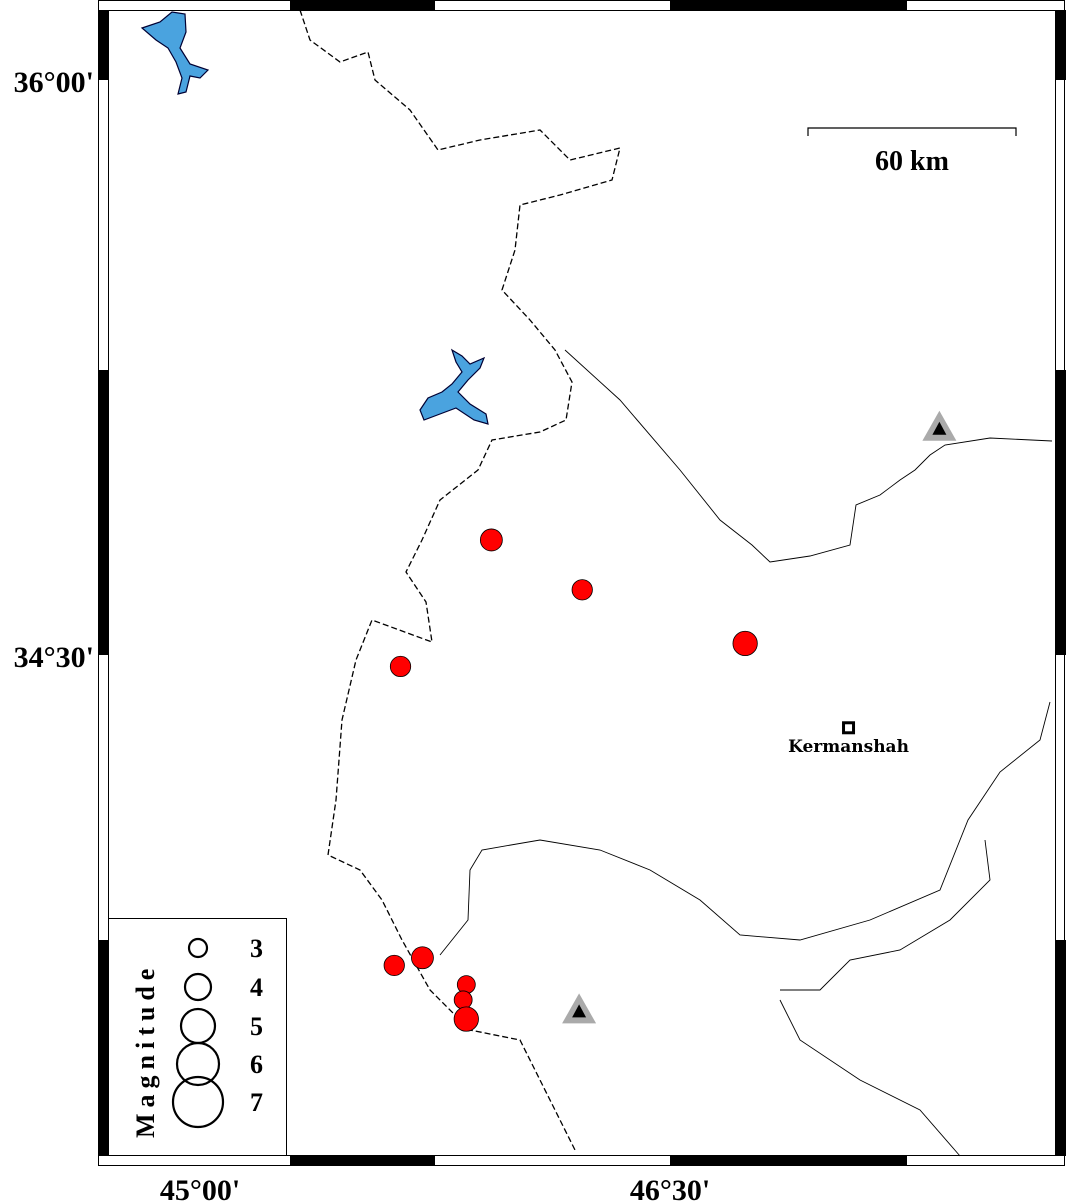 This screenshot has height=1204, width=1066. Describe the element at coordinates (670, 1189) in the screenshot. I see `lon-label-46-30: 46°30'` at that location.